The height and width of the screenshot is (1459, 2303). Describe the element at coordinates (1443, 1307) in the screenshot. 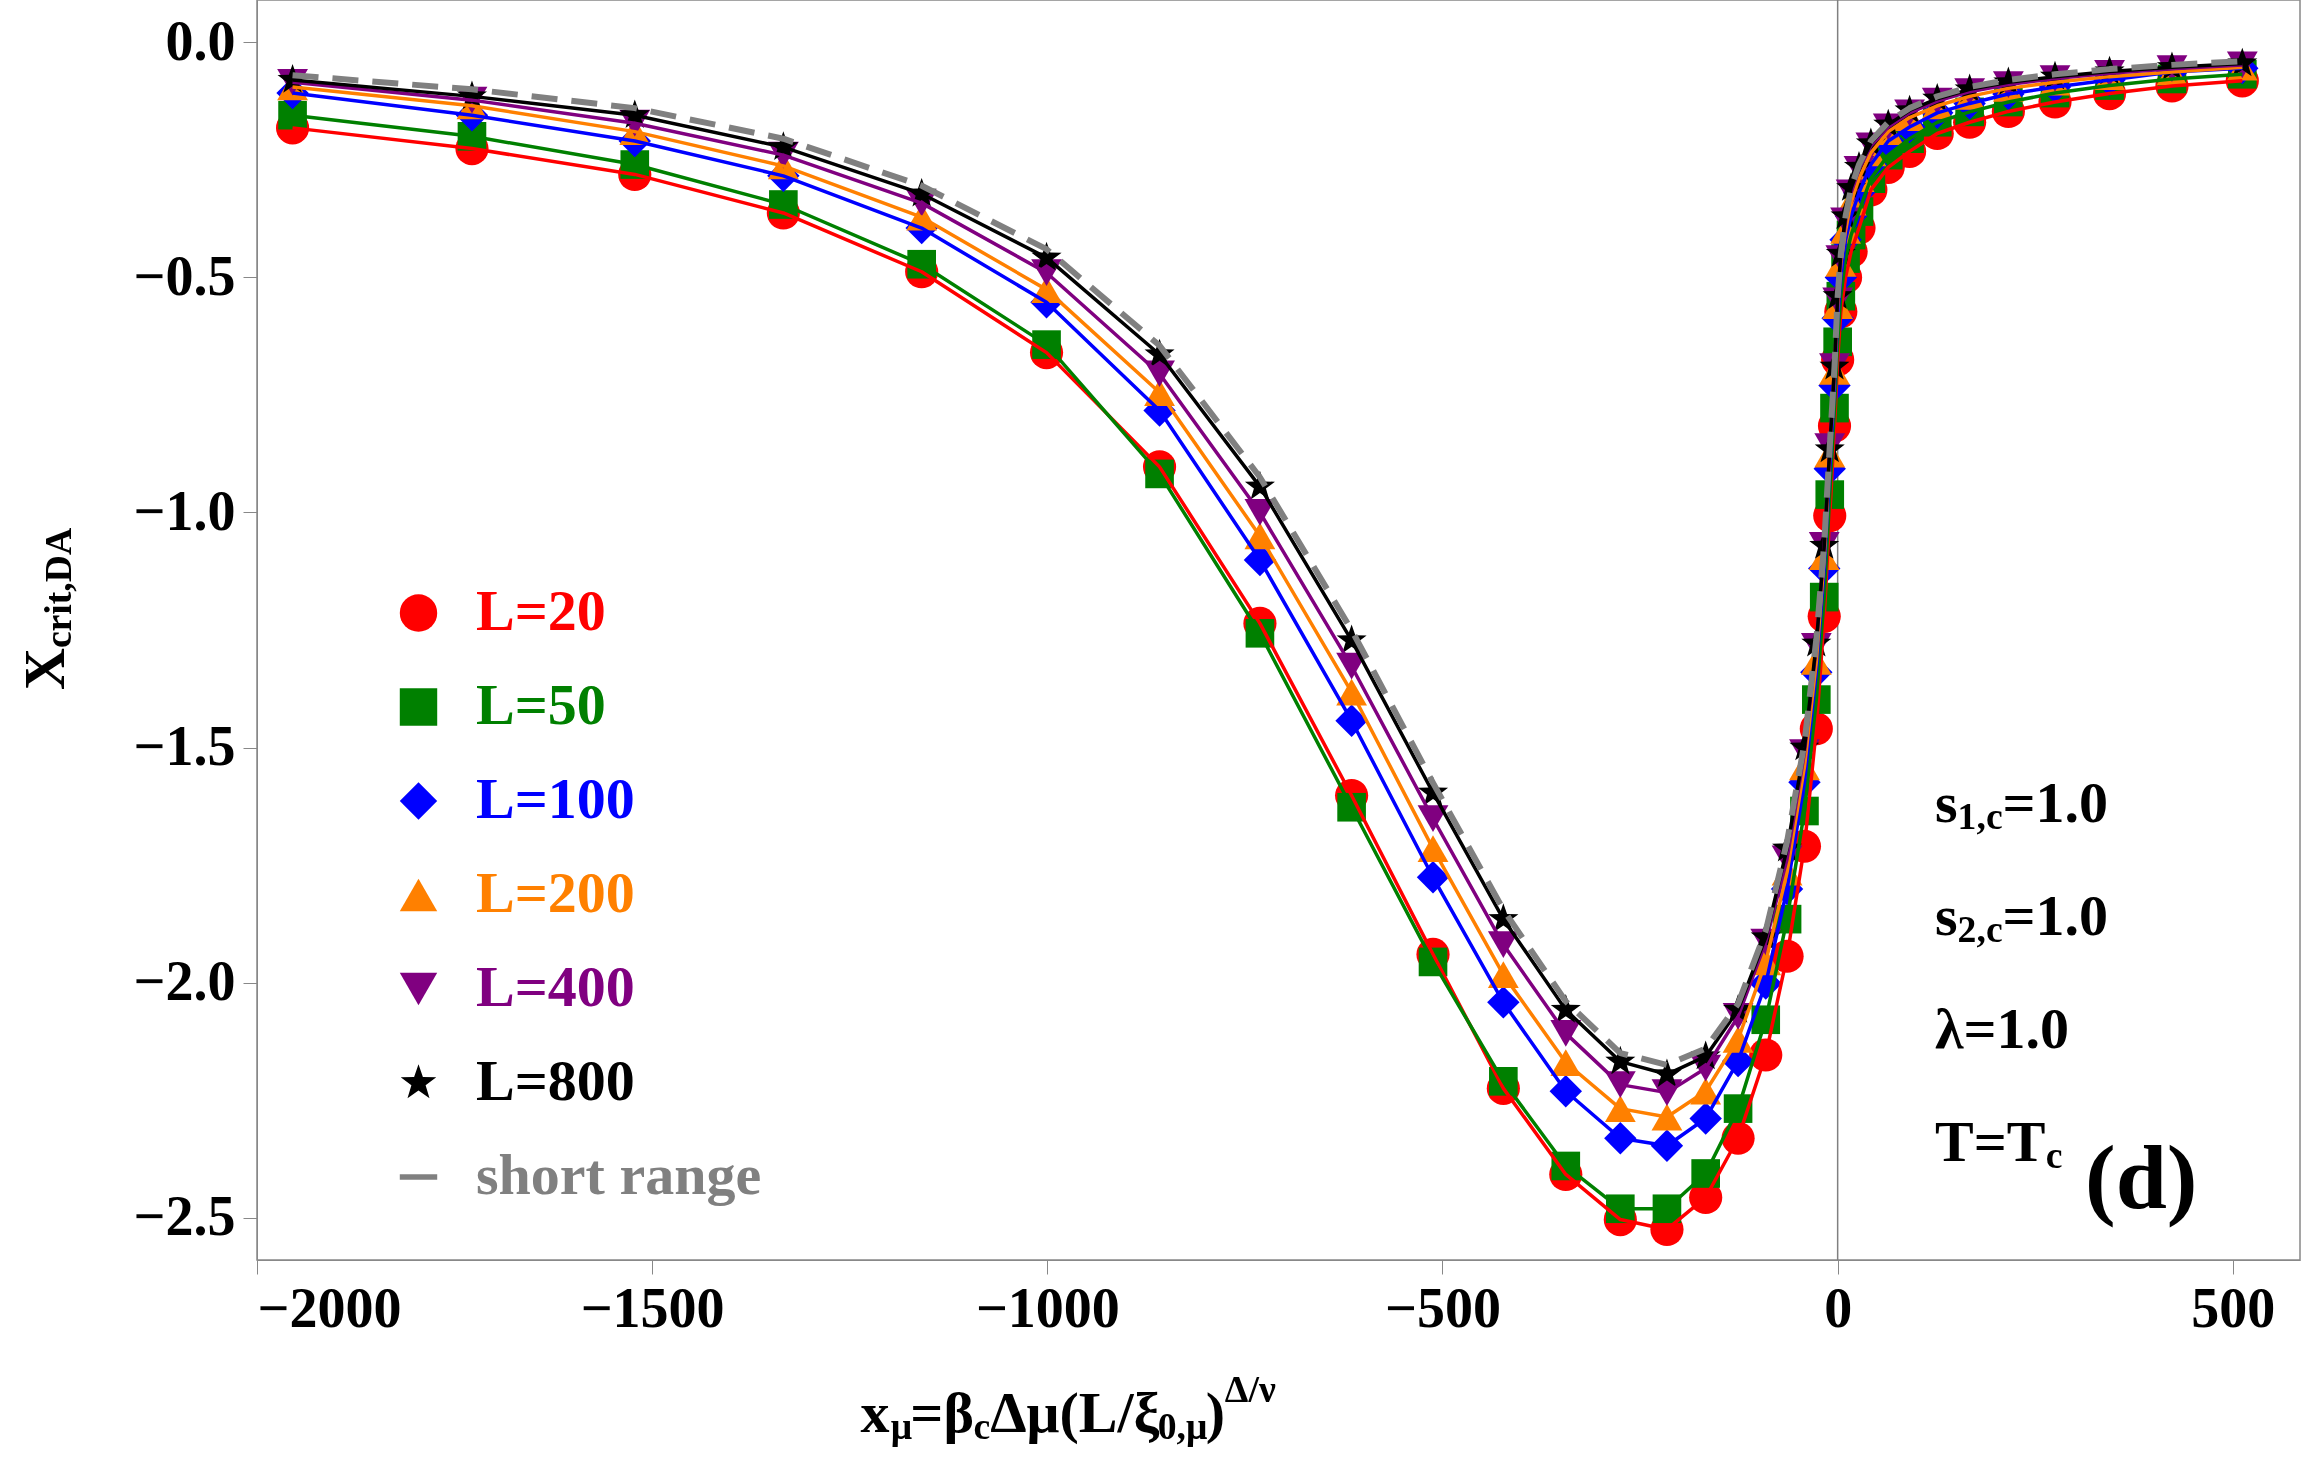

I see `x-tick-label: −500` at that location.